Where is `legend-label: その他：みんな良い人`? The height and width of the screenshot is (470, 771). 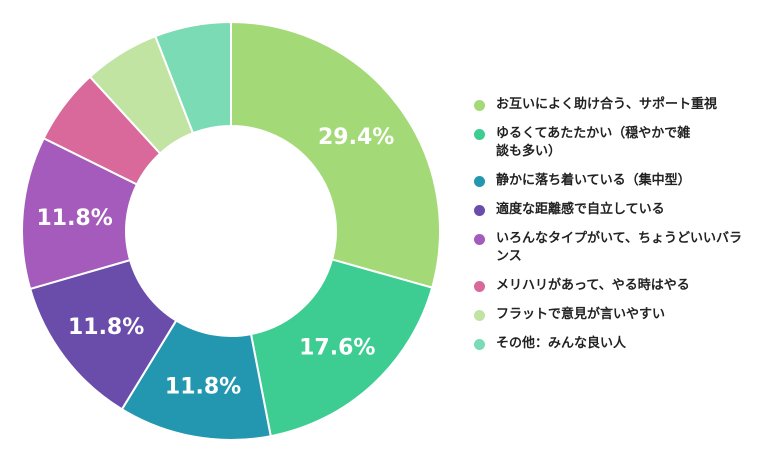
legend-label: その他：みんな良い人 is located at coordinates (561, 343).